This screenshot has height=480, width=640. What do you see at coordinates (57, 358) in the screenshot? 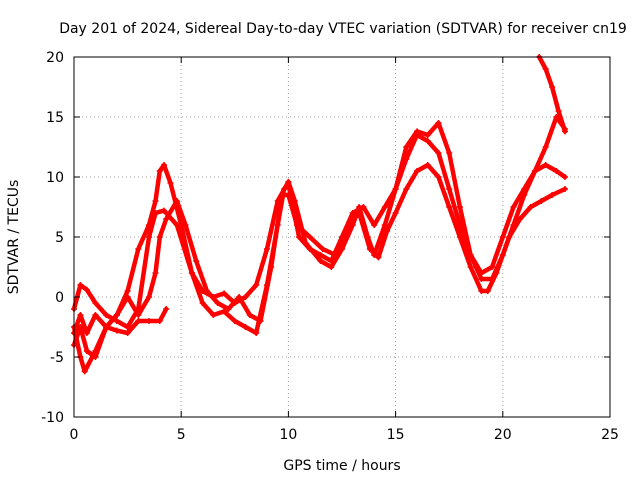
I see `y-tick-label: -5` at bounding box center [57, 358].